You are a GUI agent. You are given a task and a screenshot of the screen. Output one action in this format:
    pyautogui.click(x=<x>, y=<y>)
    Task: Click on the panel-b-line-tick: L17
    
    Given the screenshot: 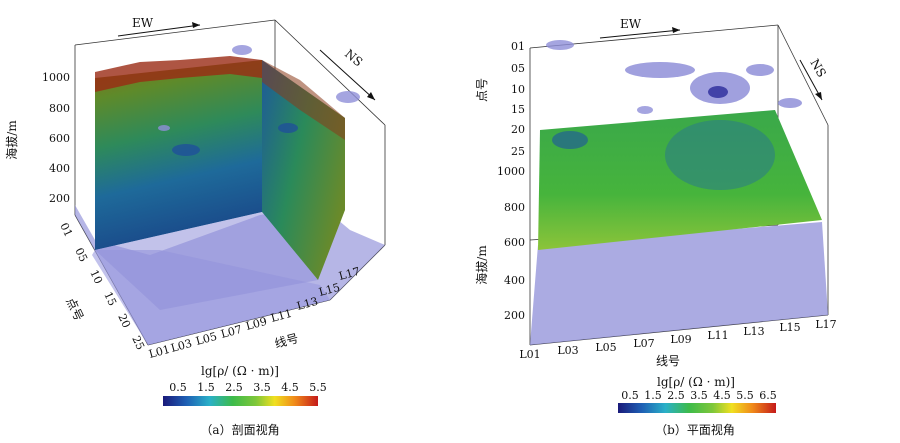 What is the action you would take?
    pyautogui.click(x=825, y=324)
    